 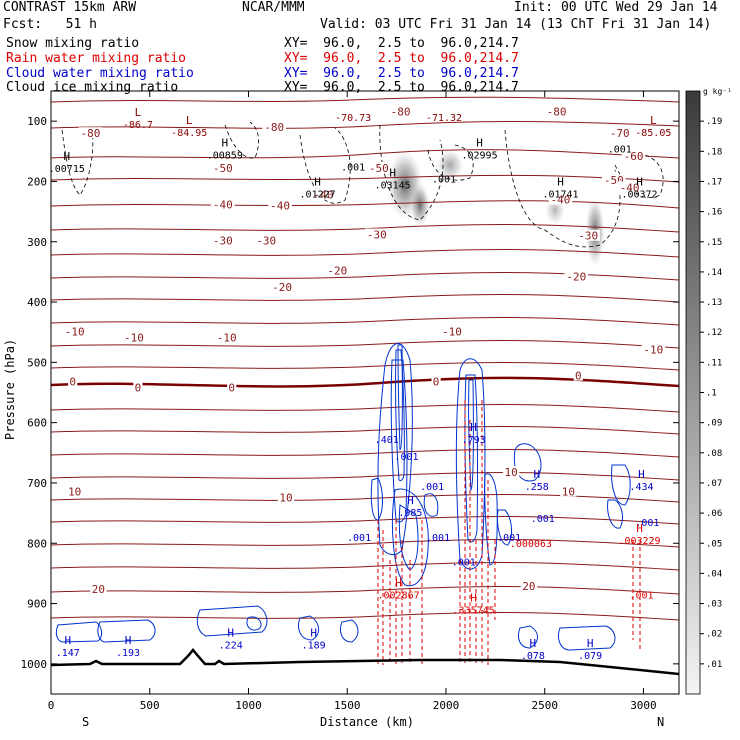 What do you see at coordinates (634, 156) in the screenshot?
I see `isotherm-label: -60` at bounding box center [634, 156].